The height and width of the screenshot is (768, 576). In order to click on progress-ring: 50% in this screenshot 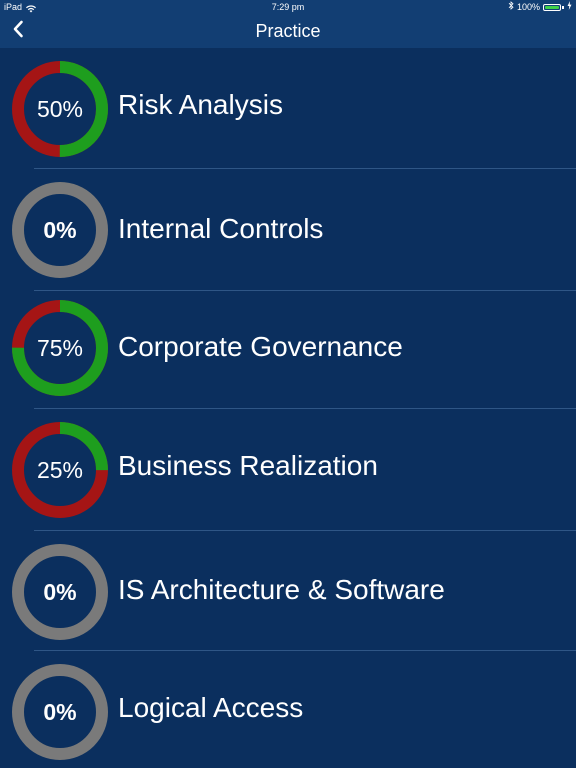, I will do `click(60, 109)`.